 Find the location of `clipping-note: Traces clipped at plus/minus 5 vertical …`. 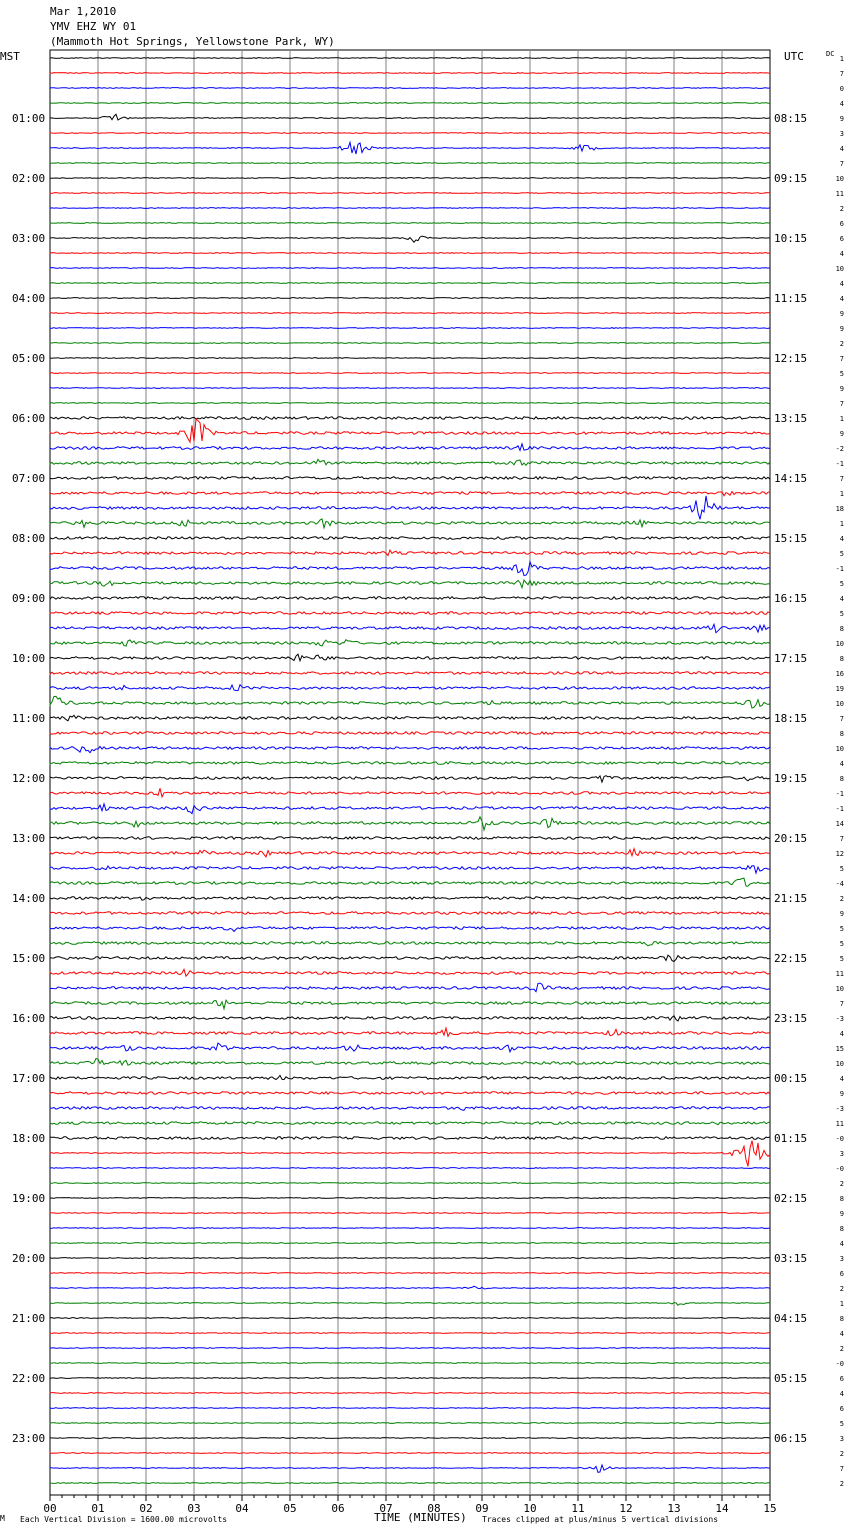

clipping-note: Traces clipped at plus/minus 5 vertical … is located at coordinates (600, 1519).